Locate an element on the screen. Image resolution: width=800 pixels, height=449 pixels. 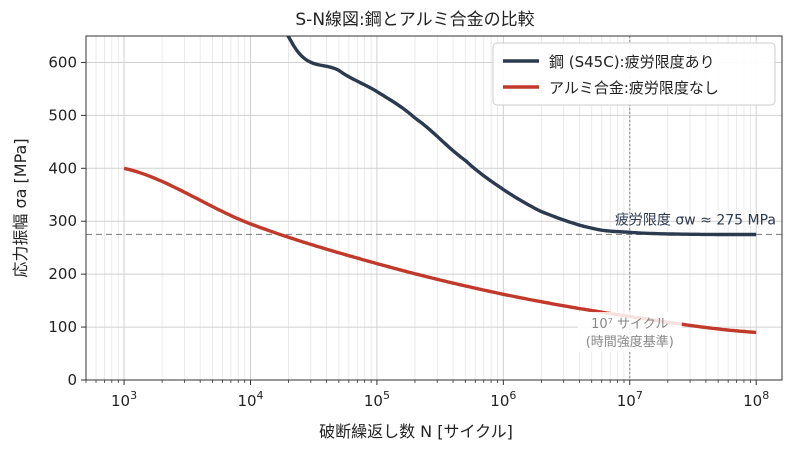
fatigue-limit-label: 疲労限度 σw ≈ 275 MPa is located at coordinates (695, 219).